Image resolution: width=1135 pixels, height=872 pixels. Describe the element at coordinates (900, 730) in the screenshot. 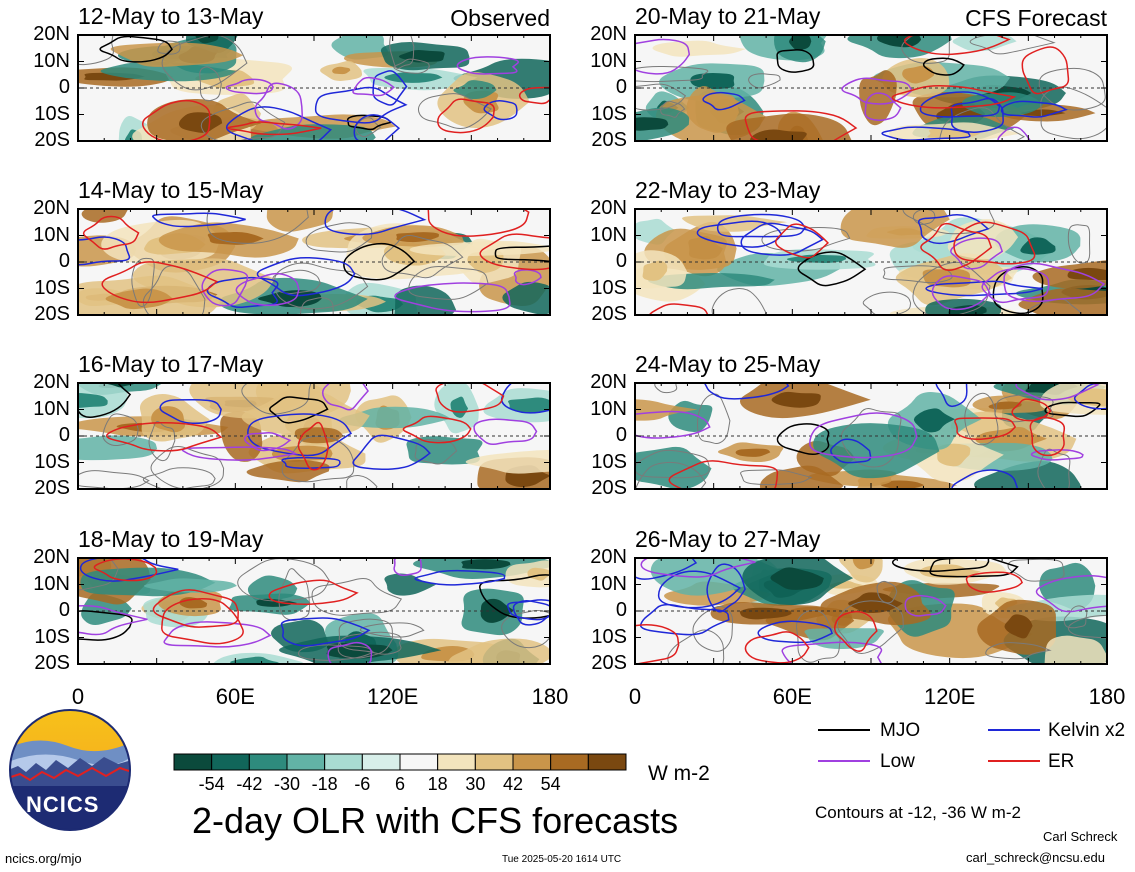

I see `legend-label-mjo: MJO` at that location.